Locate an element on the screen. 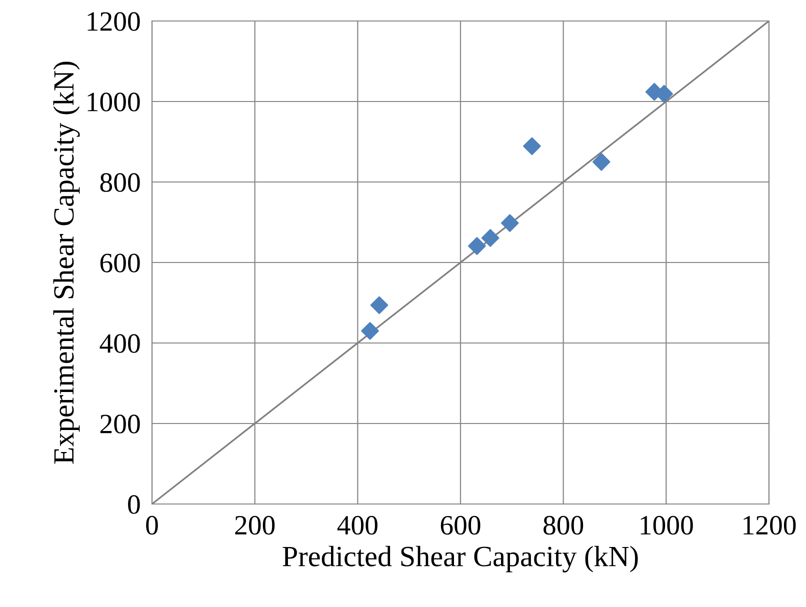  y-axis-title: Experimental Shear Capacity (kN) is located at coordinates (66, 263).